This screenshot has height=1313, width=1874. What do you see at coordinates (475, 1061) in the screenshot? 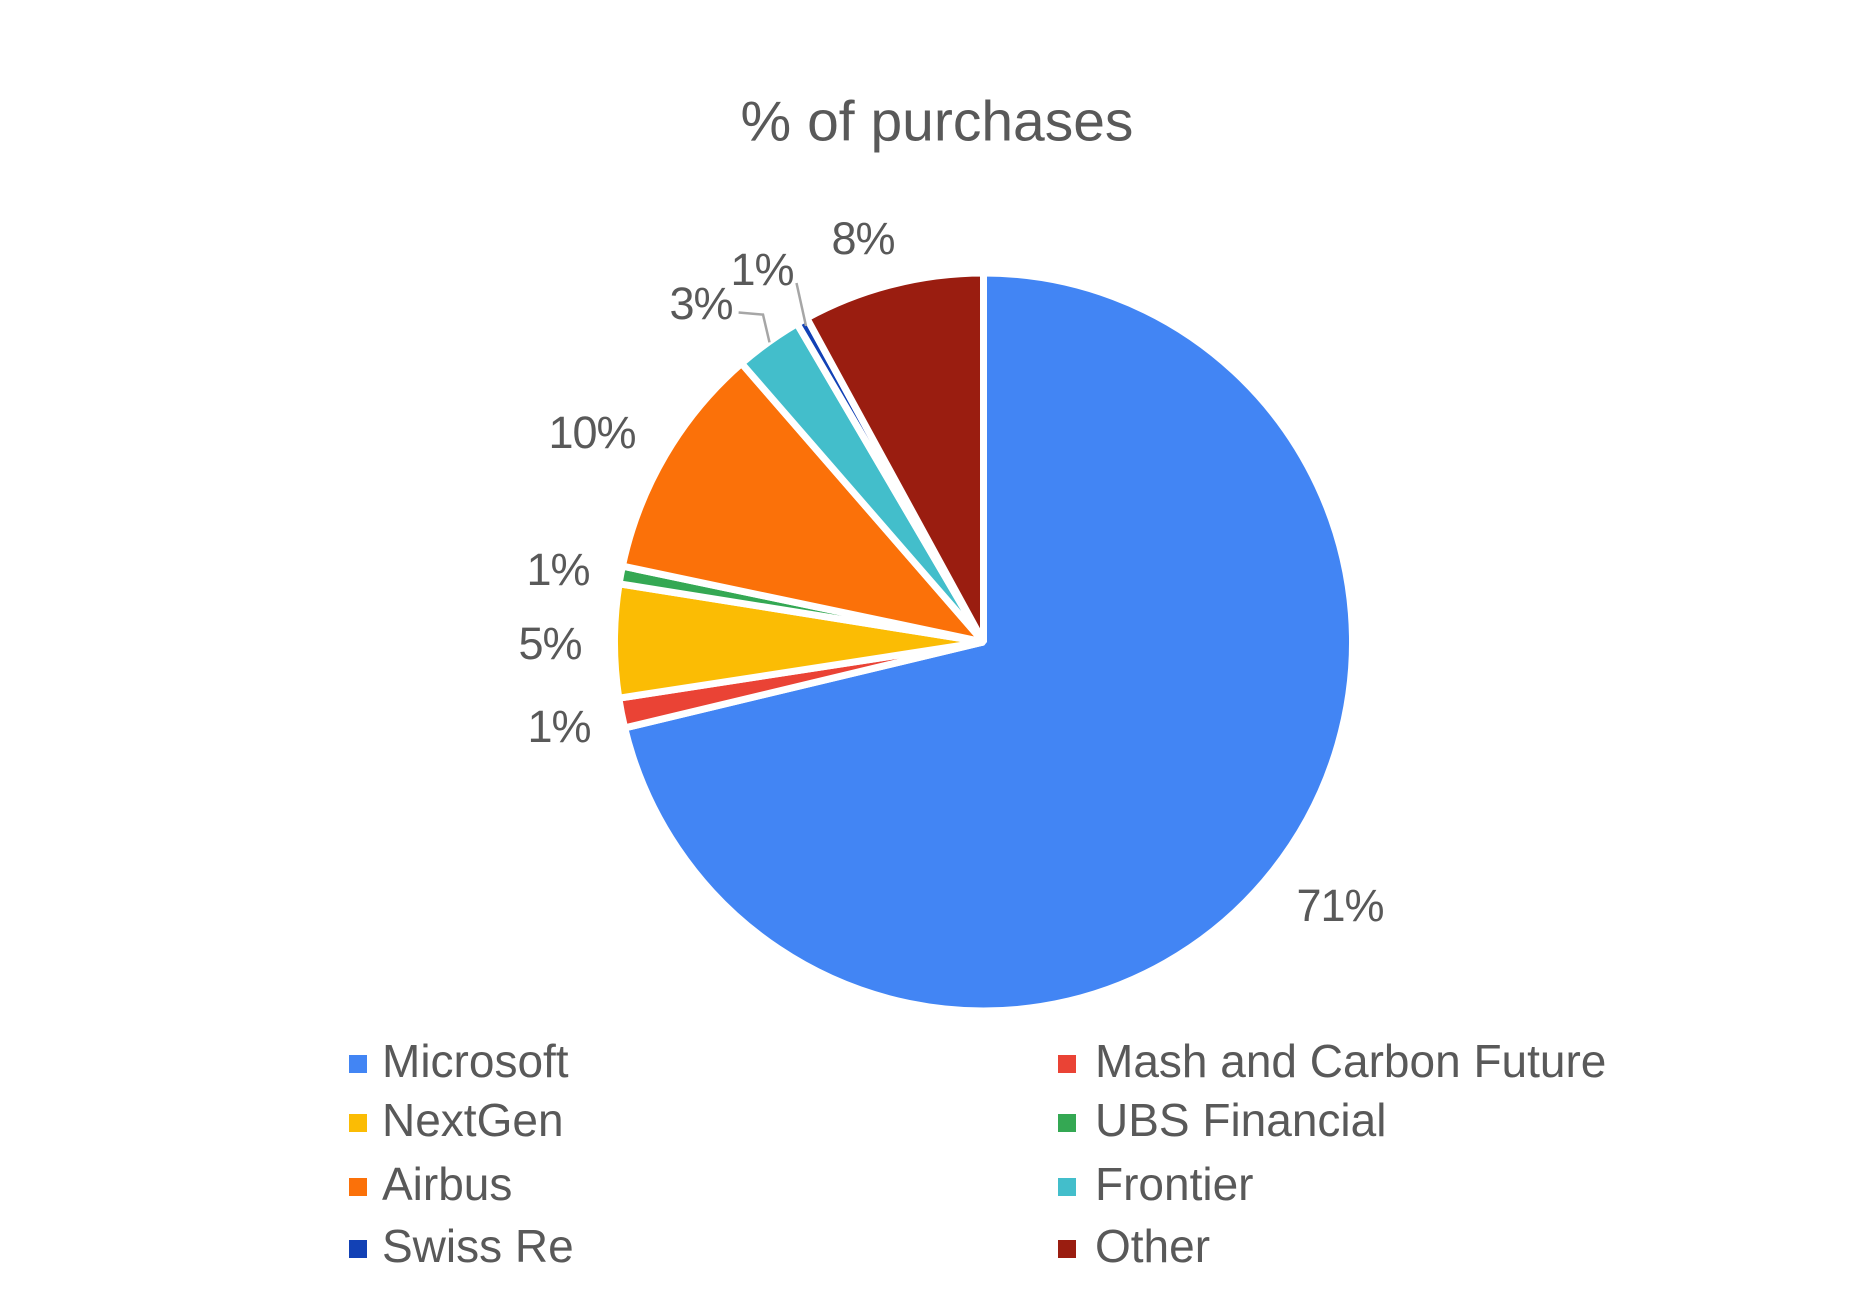
I see `svg-text: Microsoft` at bounding box center [475, 1061].